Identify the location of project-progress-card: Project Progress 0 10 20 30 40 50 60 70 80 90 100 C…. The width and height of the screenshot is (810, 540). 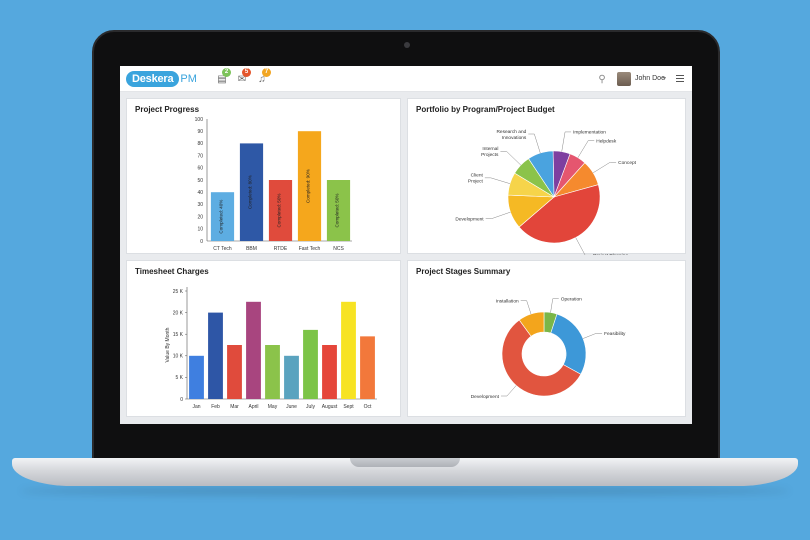
(263, 176).